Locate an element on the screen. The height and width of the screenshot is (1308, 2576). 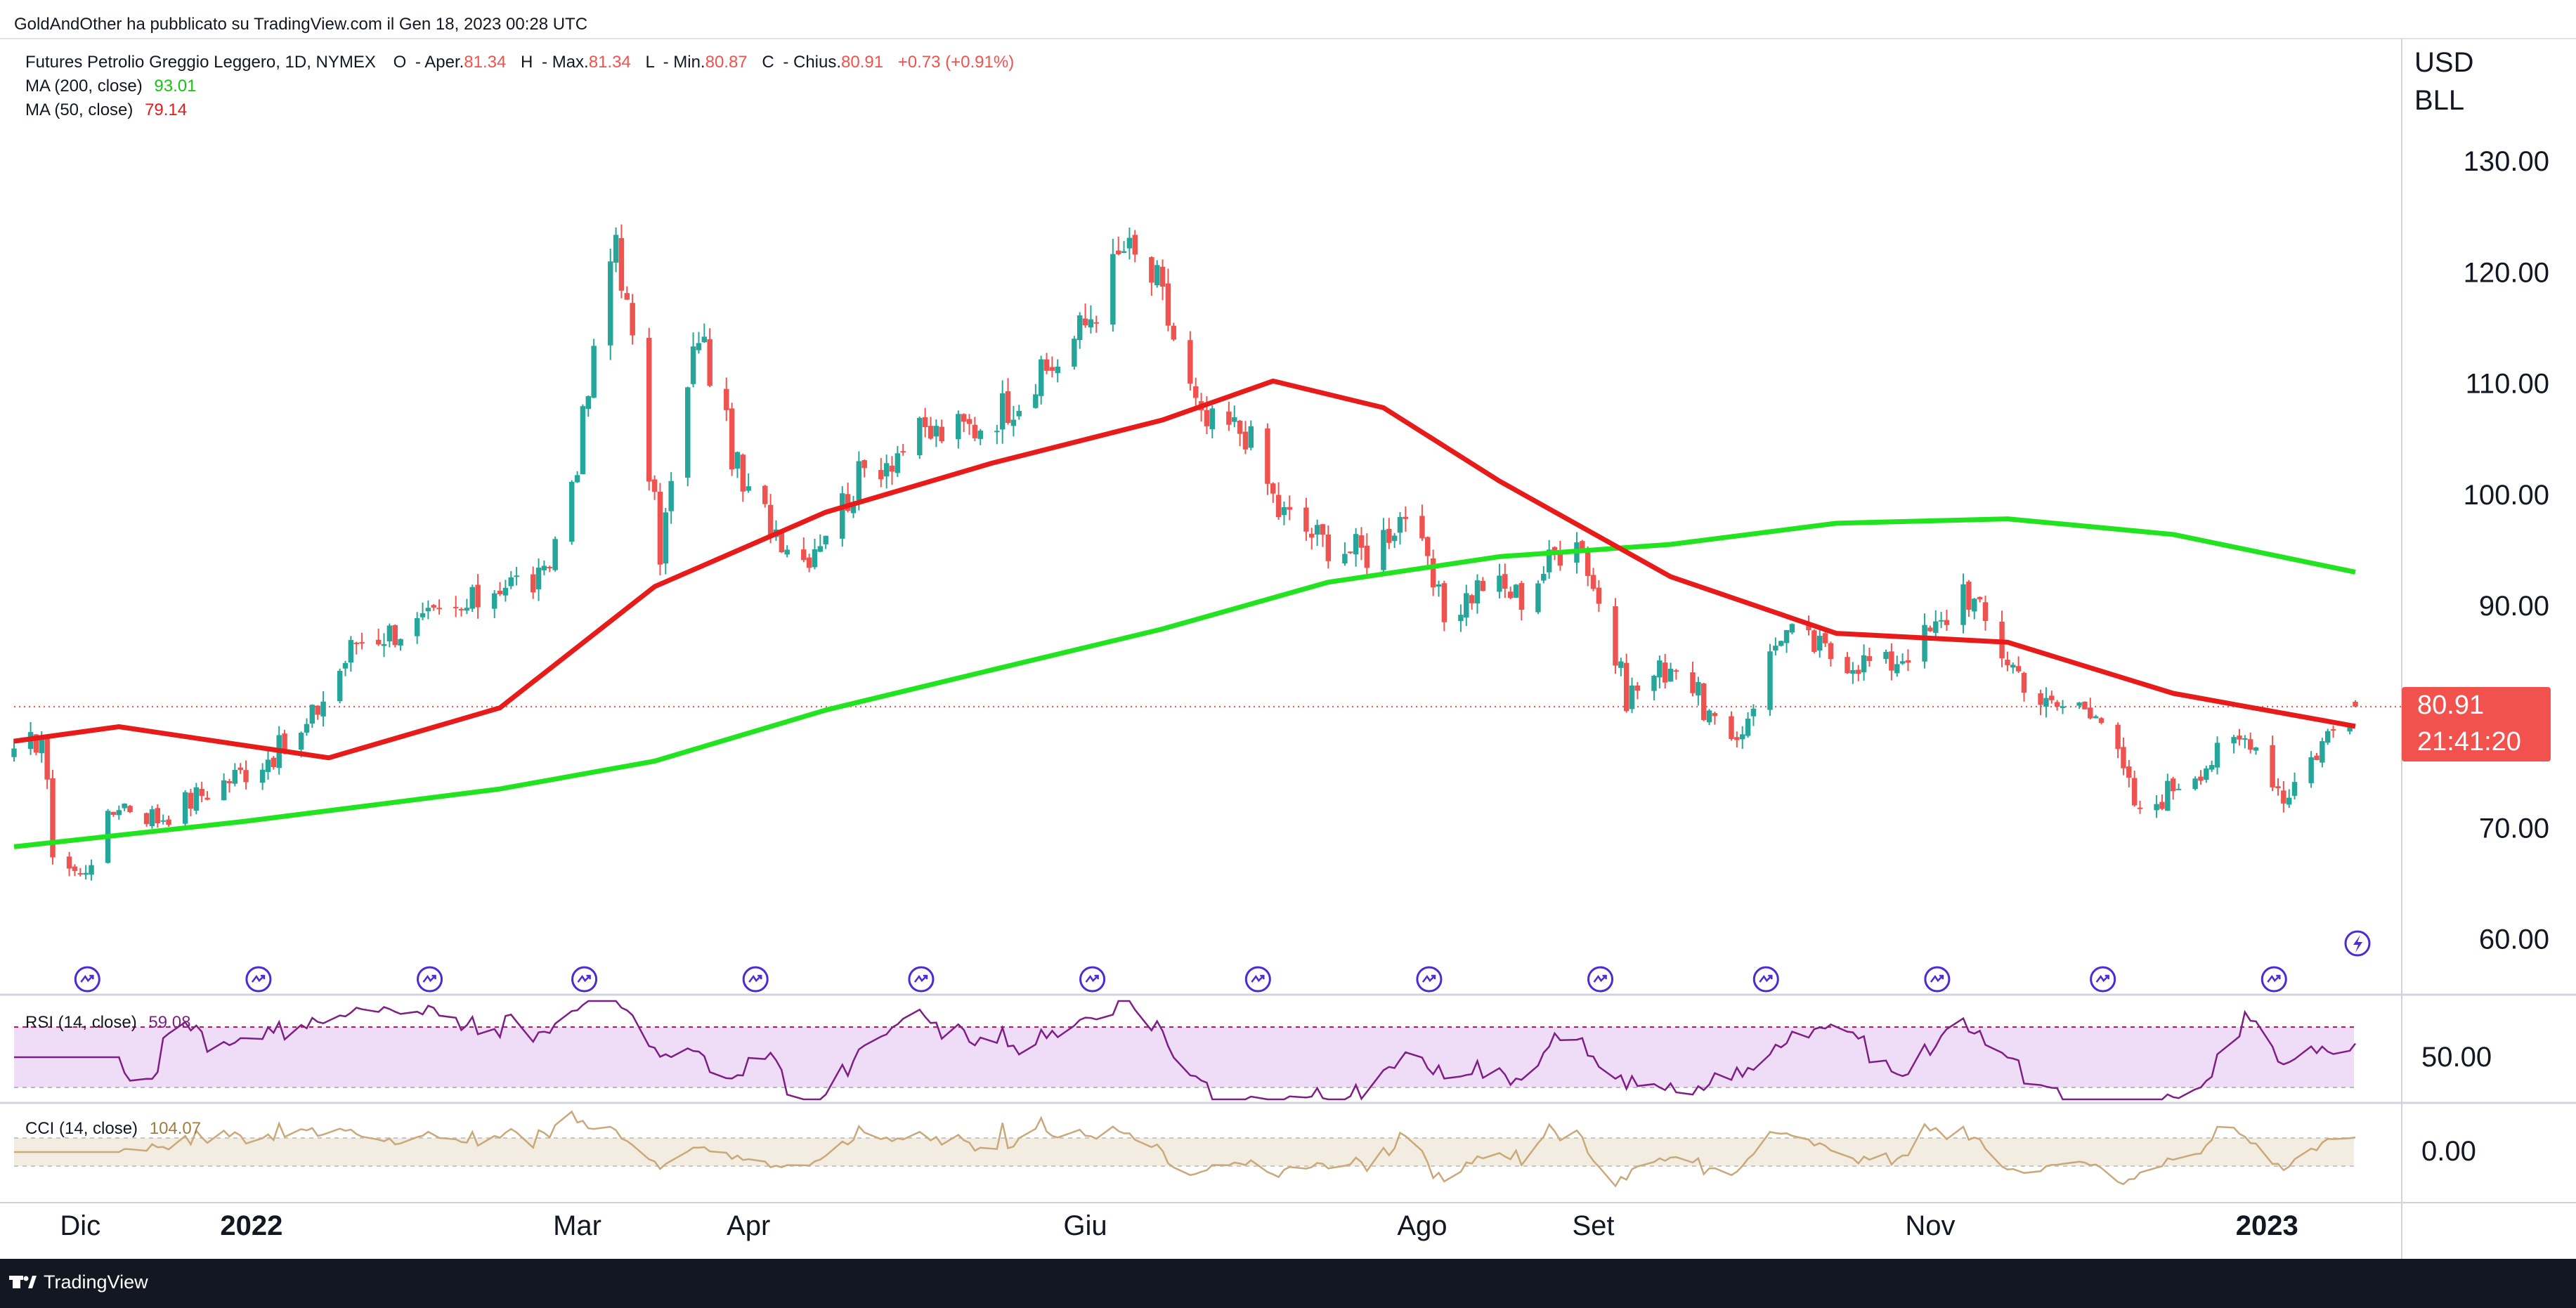
price-tick-label: 70.00 is located at coordinates (2514, 828).